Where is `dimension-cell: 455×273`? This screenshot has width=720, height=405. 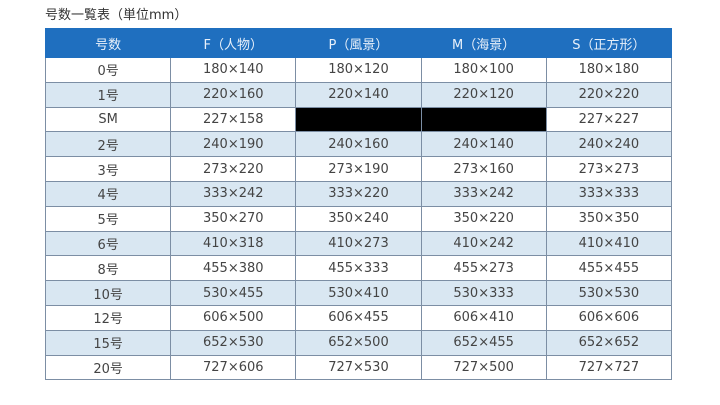 dimension-cell: 455×273 is located at coordinates (483, 268).